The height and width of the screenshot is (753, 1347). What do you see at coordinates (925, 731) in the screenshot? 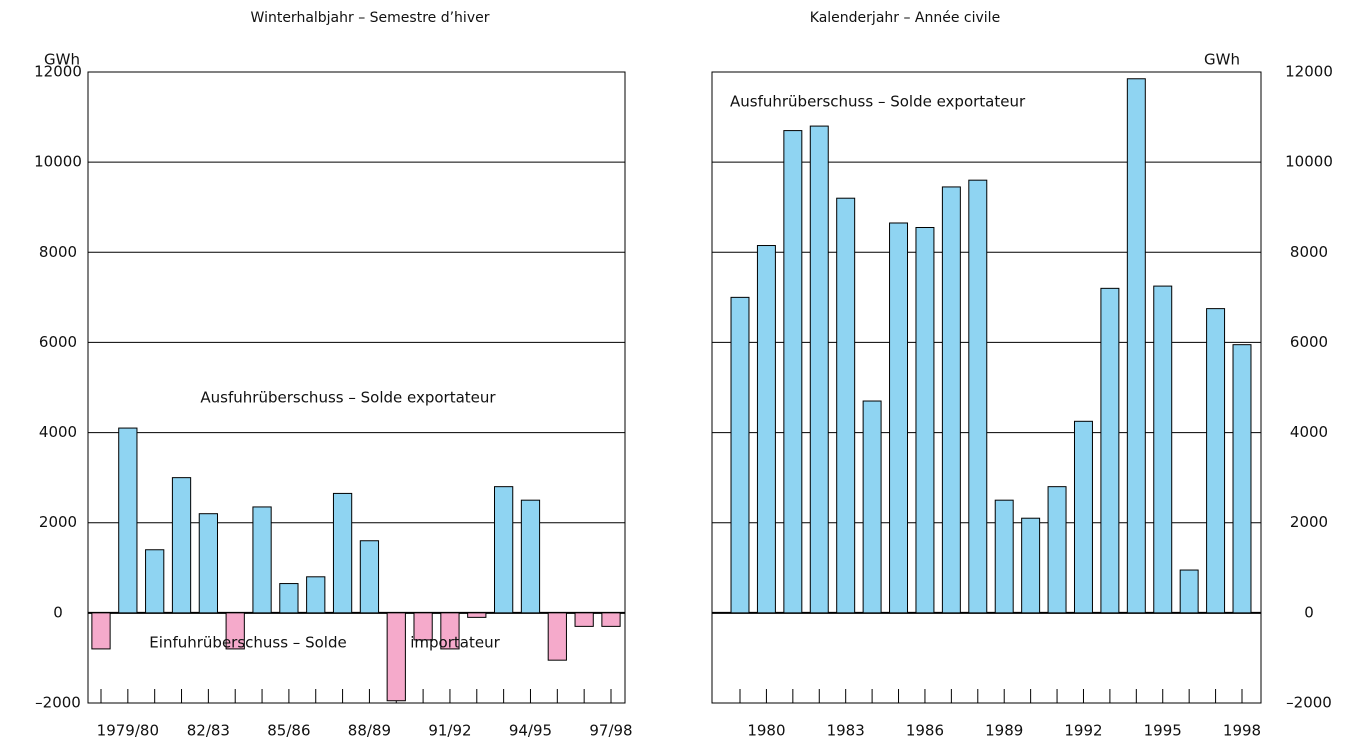
I see `x-tick-label: 1986` at bounding box center [925, 731].